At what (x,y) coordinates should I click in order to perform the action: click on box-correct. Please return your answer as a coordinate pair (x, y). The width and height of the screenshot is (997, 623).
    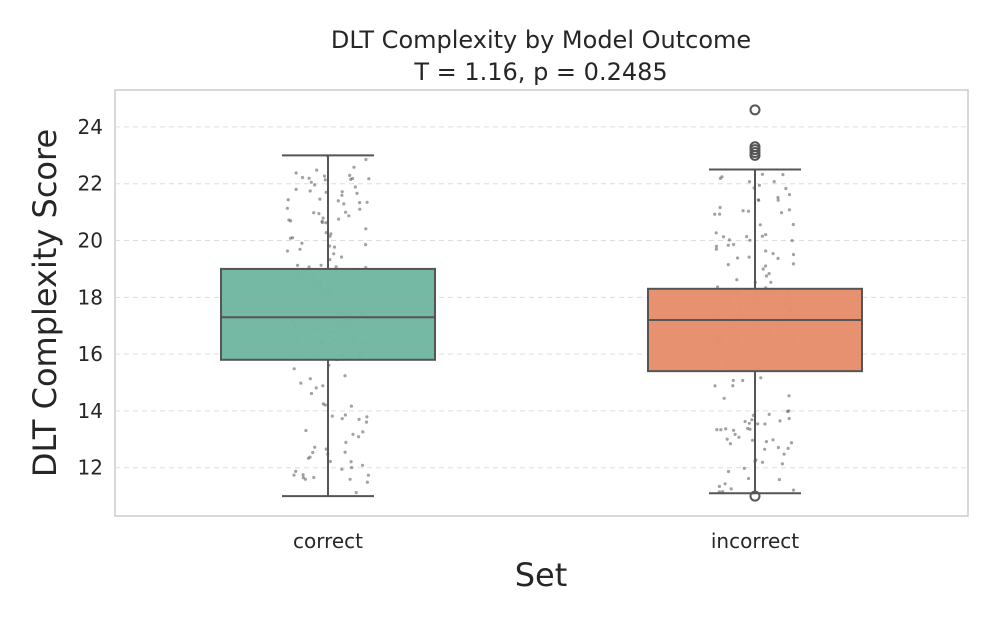
    Looking at the image, I should click on (328, 314).